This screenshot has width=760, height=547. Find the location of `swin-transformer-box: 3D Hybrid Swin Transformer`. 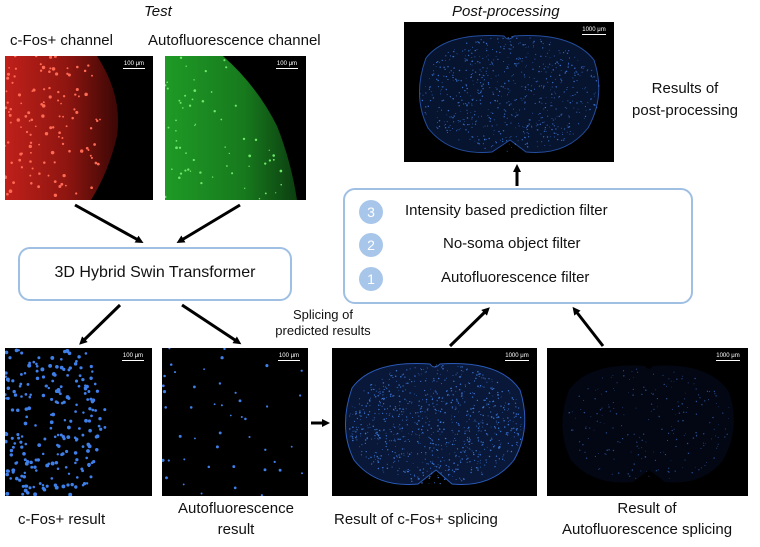

swin-transformer-box: 3D Hybrid Swin Transformer is located at coordinates (155, 274).